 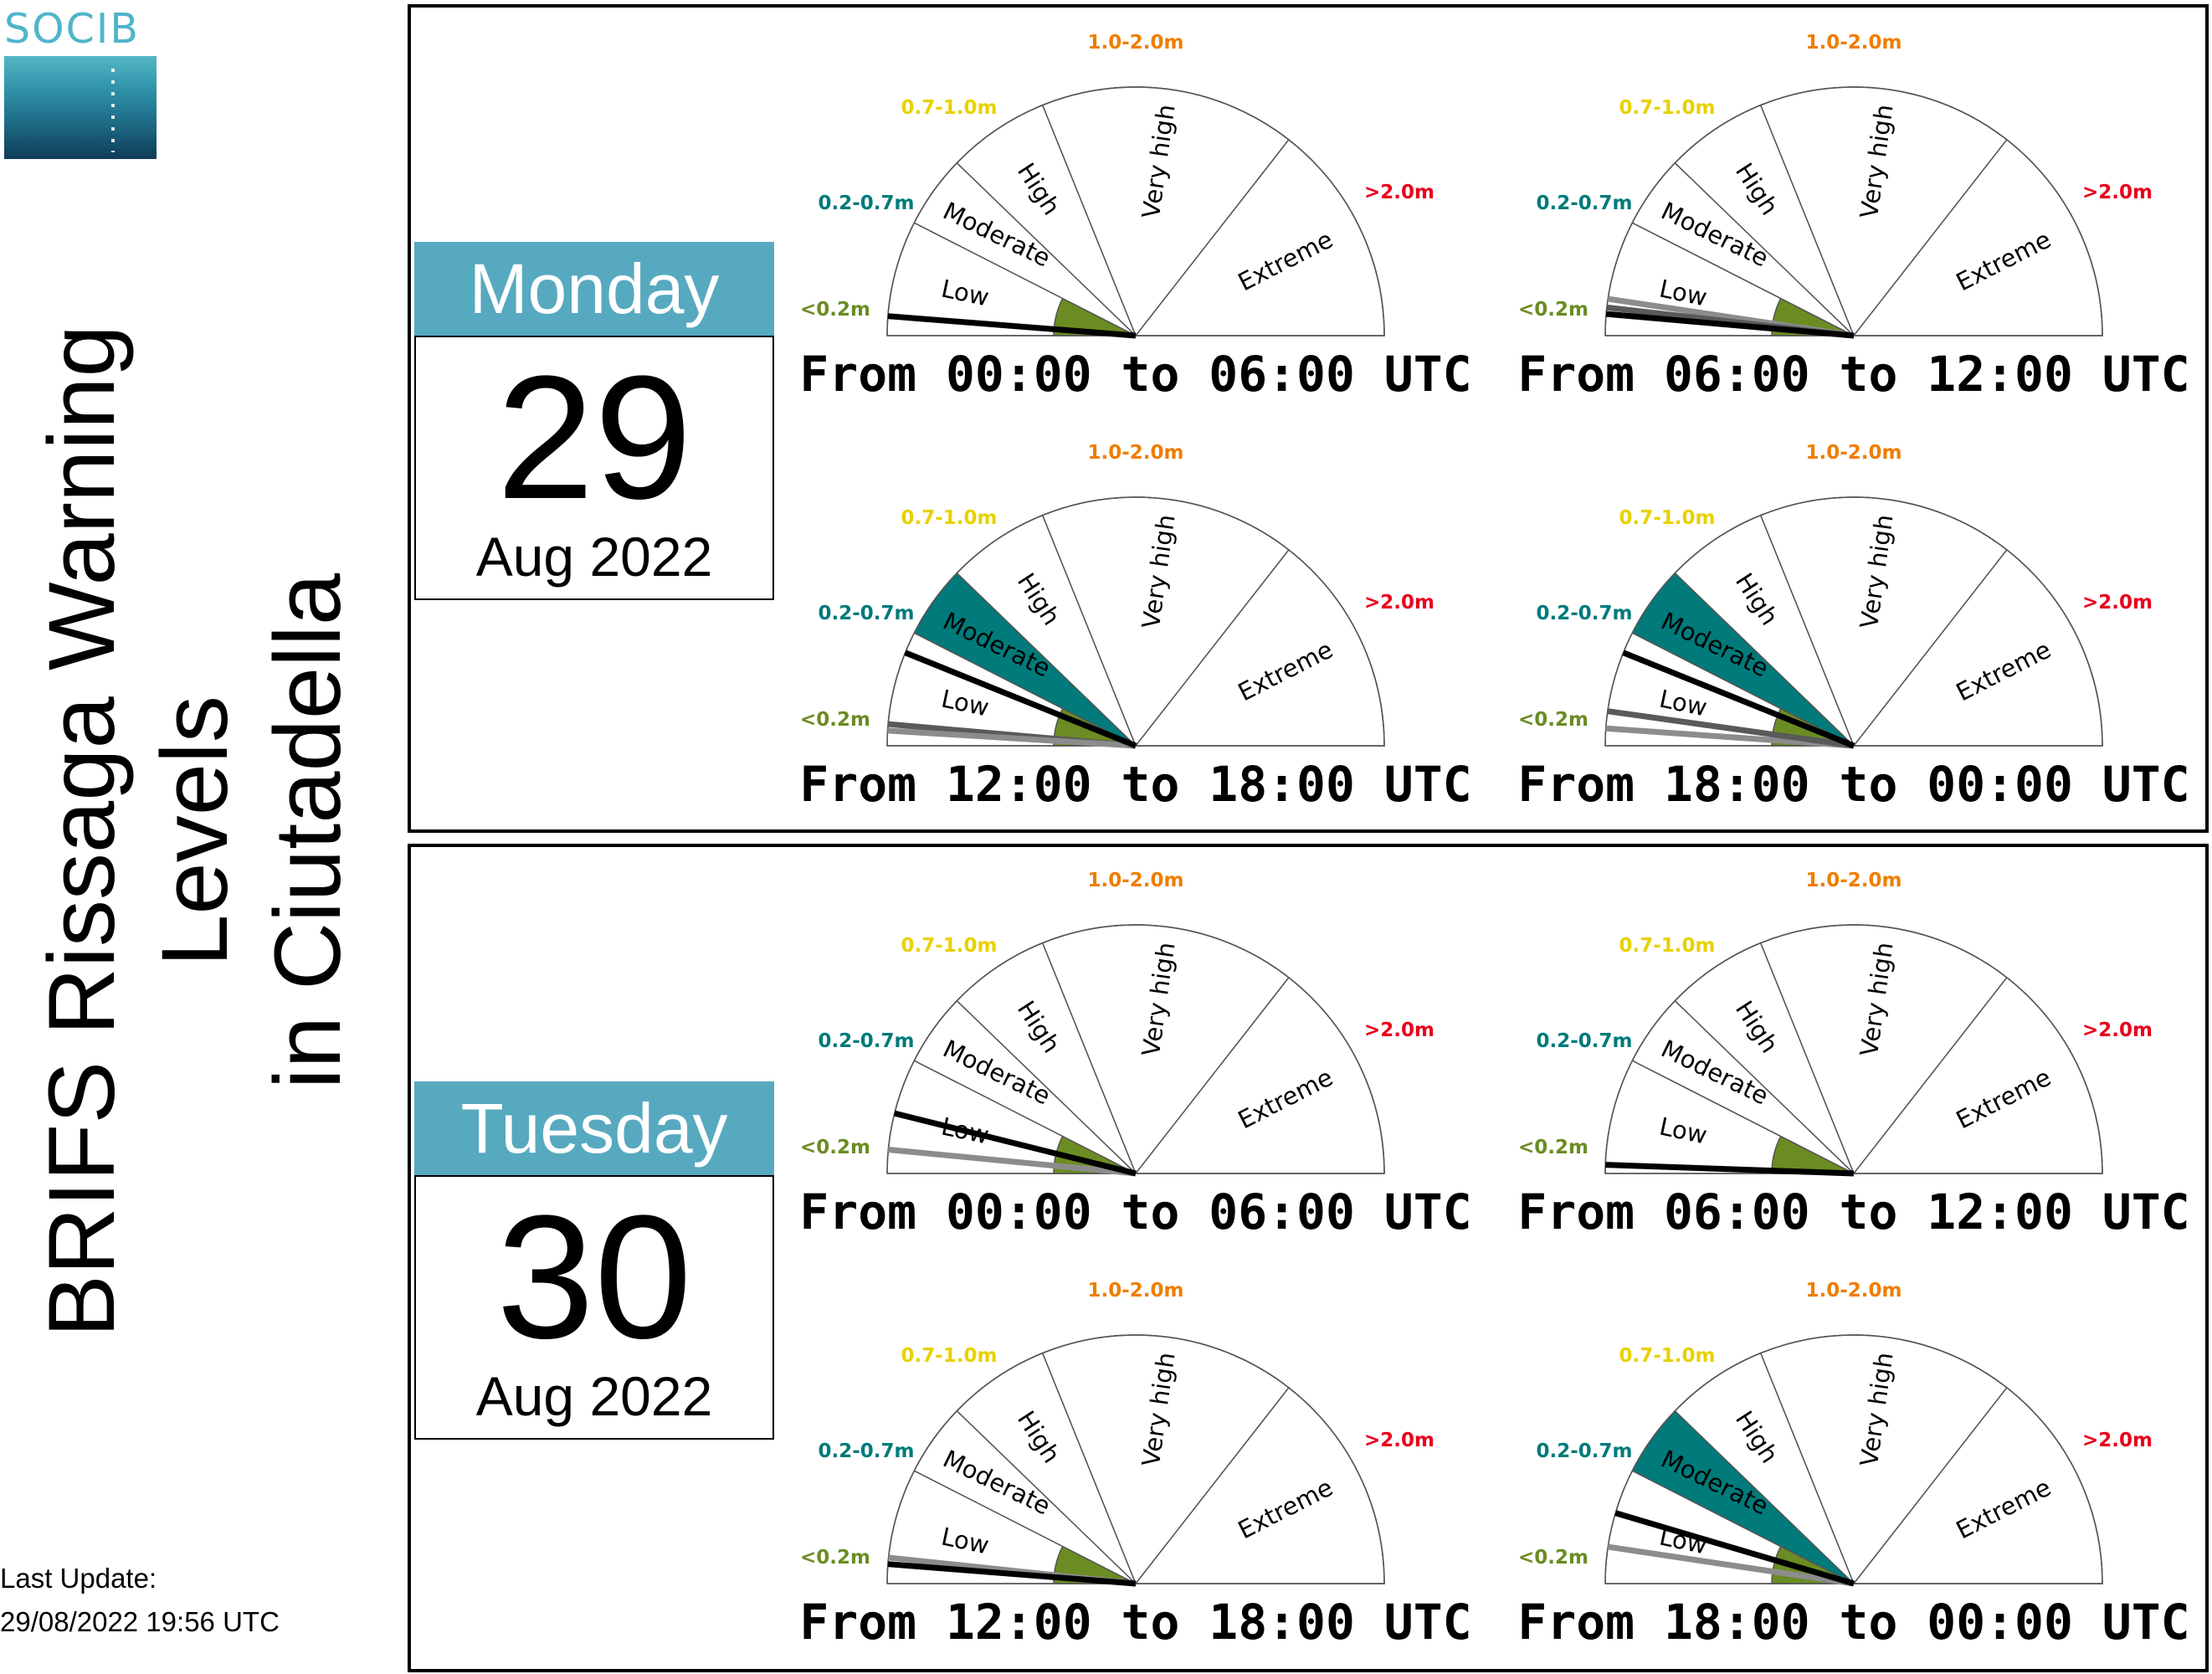 I want to click on date-box: 29 Aug 2022, so click(x=594, y=468).